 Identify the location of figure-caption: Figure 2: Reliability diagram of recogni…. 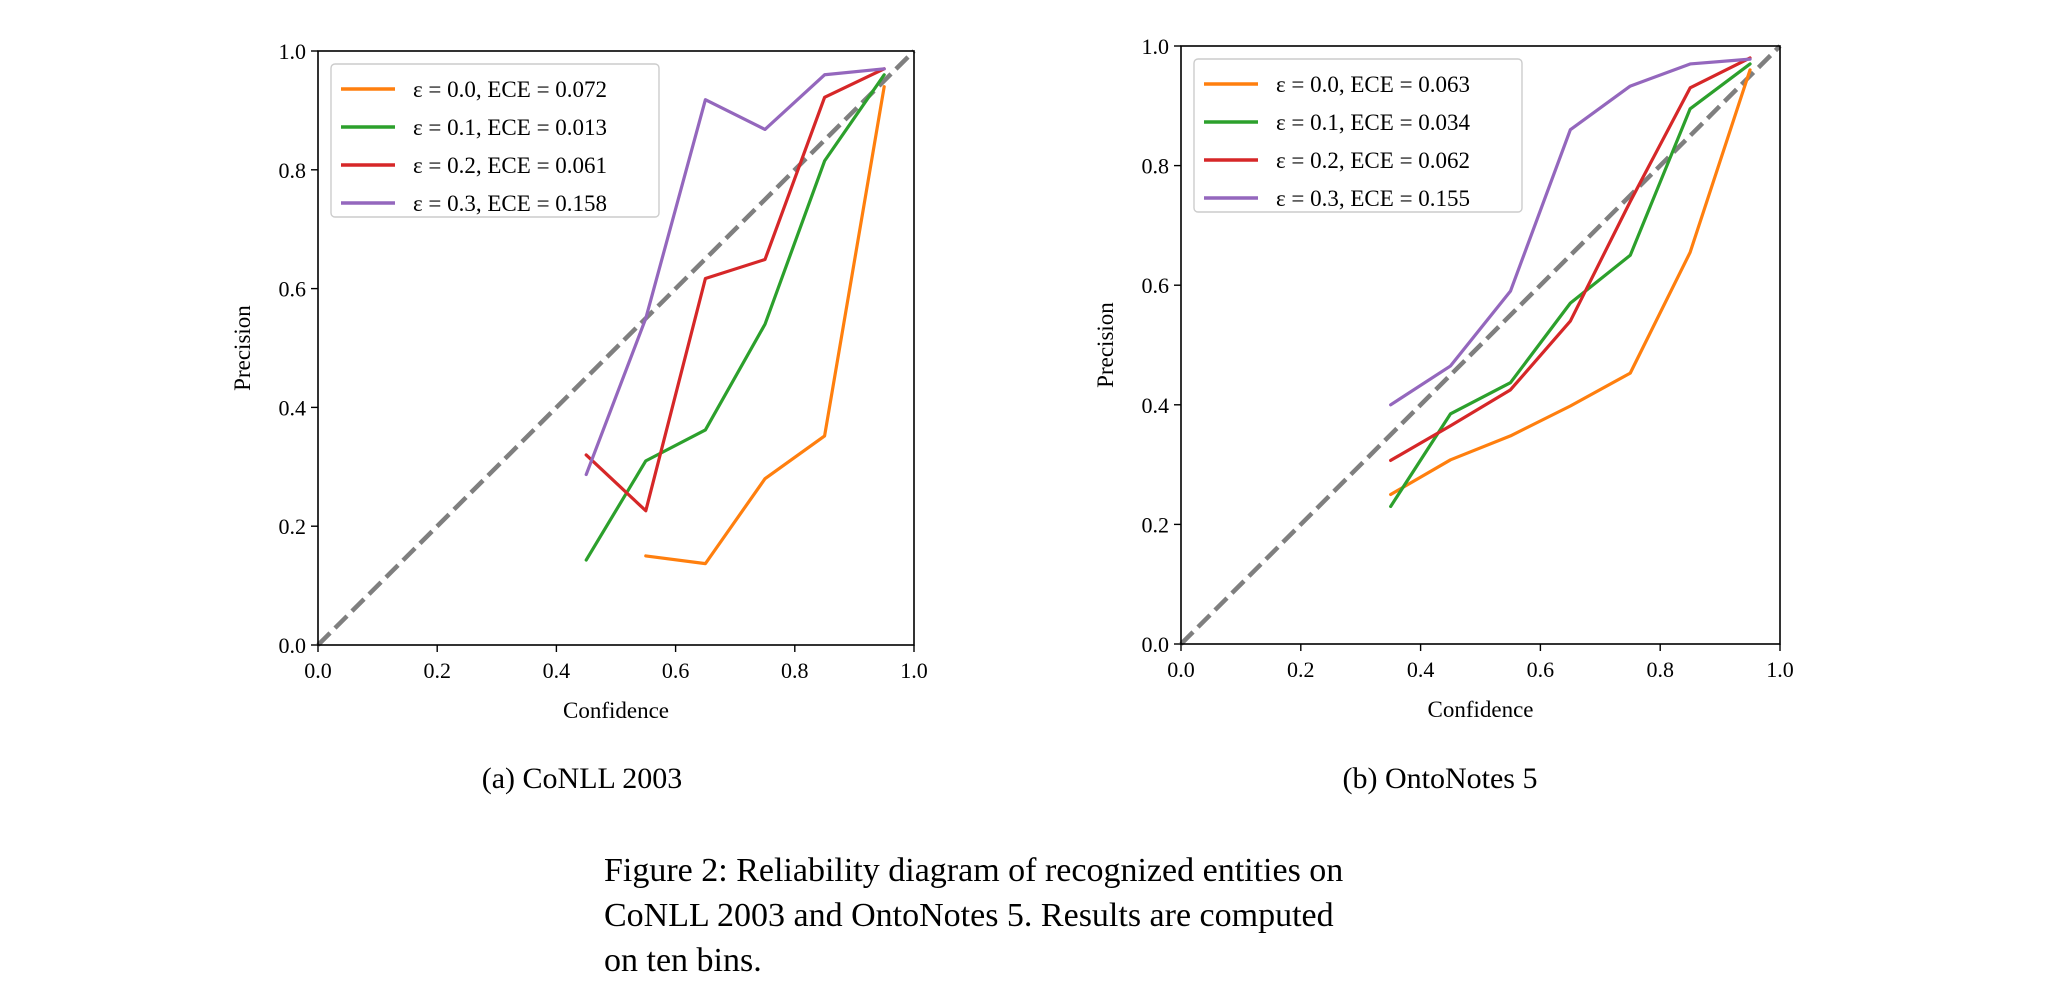
(1034, 915).